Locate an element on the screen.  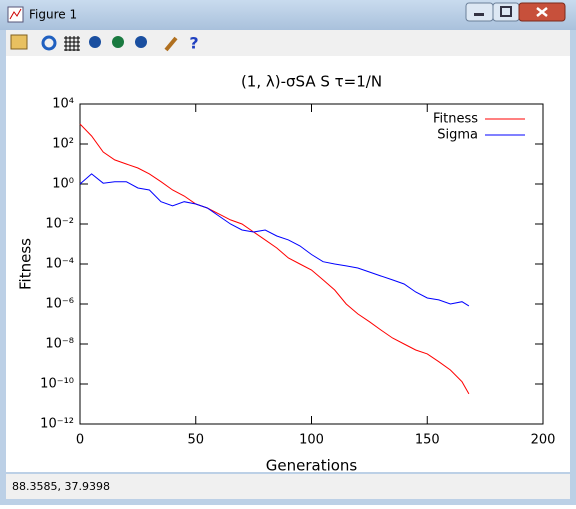
grid-icon is located at coordinates (72, 43).